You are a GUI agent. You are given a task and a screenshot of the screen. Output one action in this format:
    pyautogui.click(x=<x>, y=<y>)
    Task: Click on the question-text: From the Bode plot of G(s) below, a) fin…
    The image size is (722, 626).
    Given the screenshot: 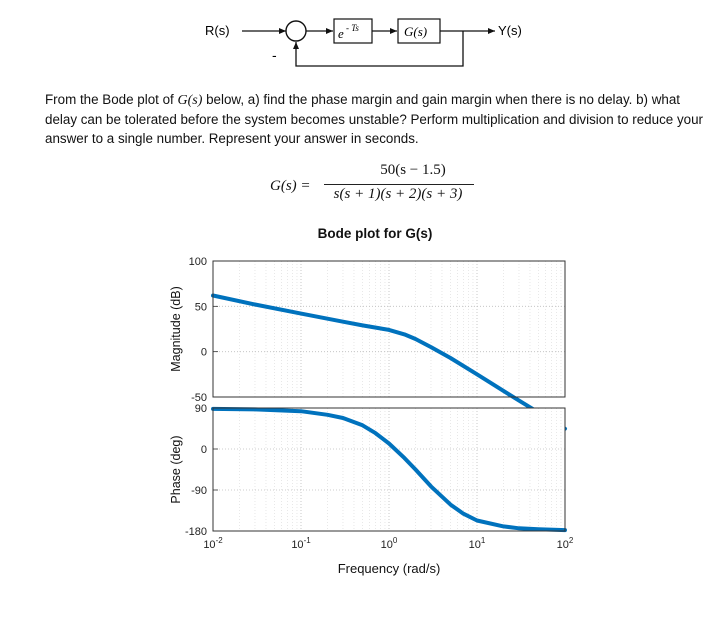 What is the action you would take?
    pyautogui.click(x=374, y=119)
    